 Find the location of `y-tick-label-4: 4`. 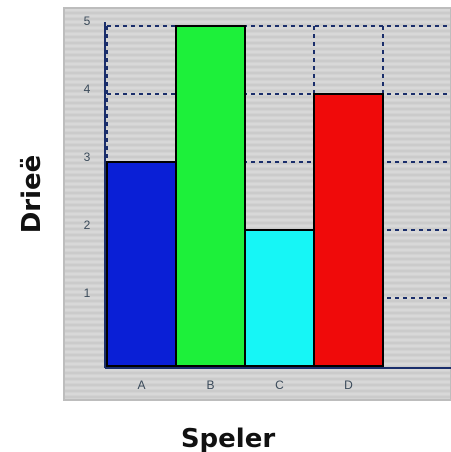

y-tick-label-4: 4 is located at coordinates (87, 89).